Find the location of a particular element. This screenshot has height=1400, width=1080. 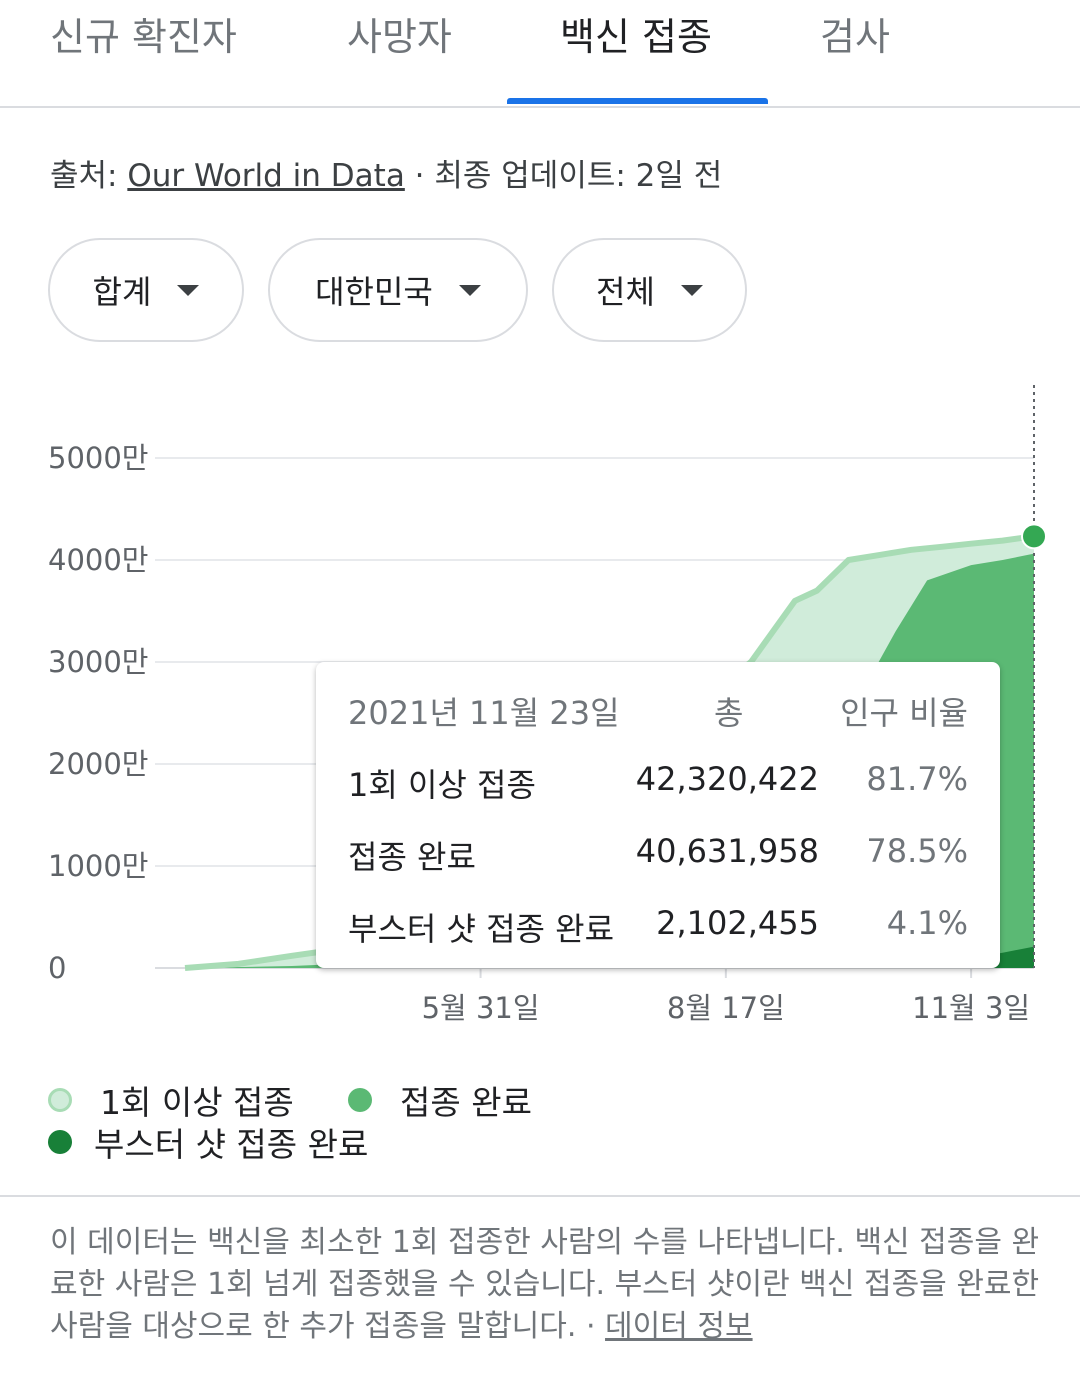

tooltip-row-label: 부스터 샷 접종 완료 is located at coordinates (481, 929).